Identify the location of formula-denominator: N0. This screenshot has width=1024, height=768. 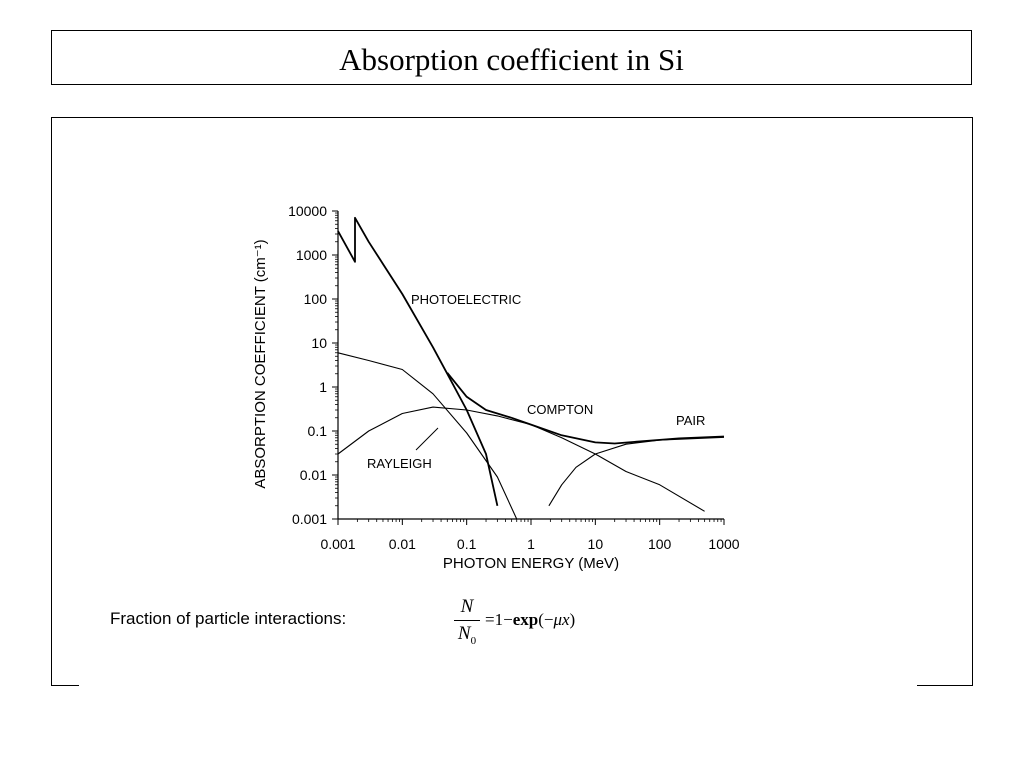
(467, 637).